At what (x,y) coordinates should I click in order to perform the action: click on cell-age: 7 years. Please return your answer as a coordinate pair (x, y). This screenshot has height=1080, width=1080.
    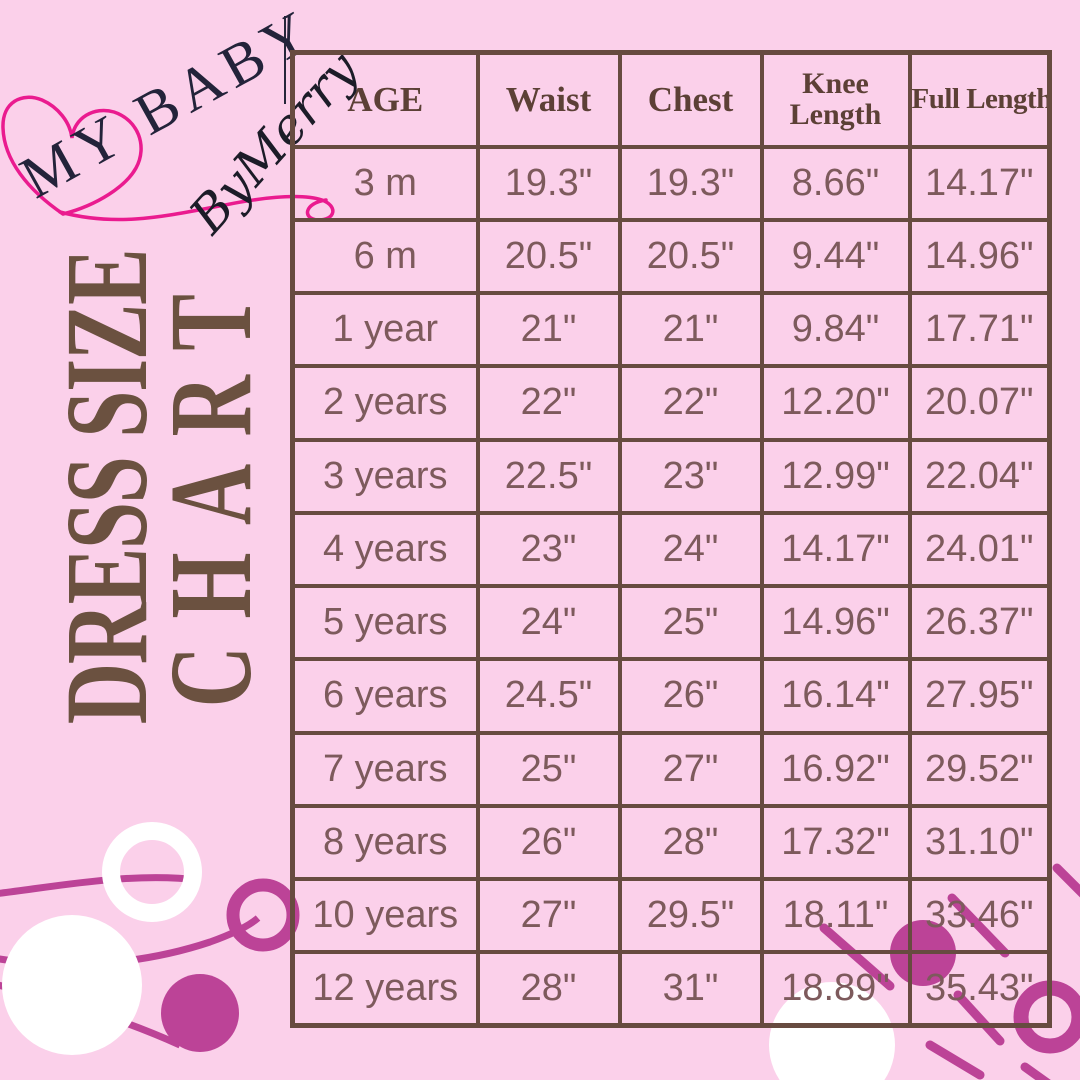
    Looking at the image, I should click on (385, 769).